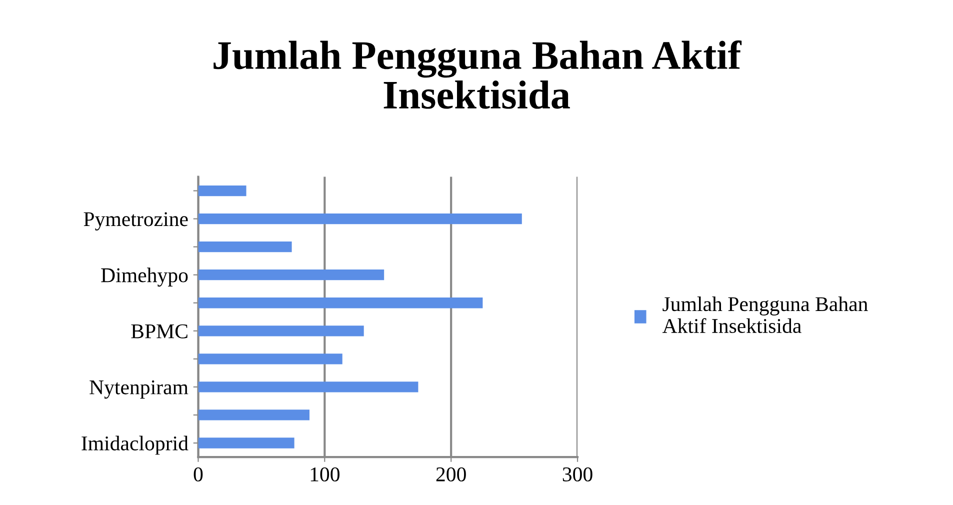 The image size is (953, 505). Describe the element at coordinates (765, 315) in the screenshot. I see `legend-label: Jumlah Pengguna Bahan Aktif Insektisida` at that location.